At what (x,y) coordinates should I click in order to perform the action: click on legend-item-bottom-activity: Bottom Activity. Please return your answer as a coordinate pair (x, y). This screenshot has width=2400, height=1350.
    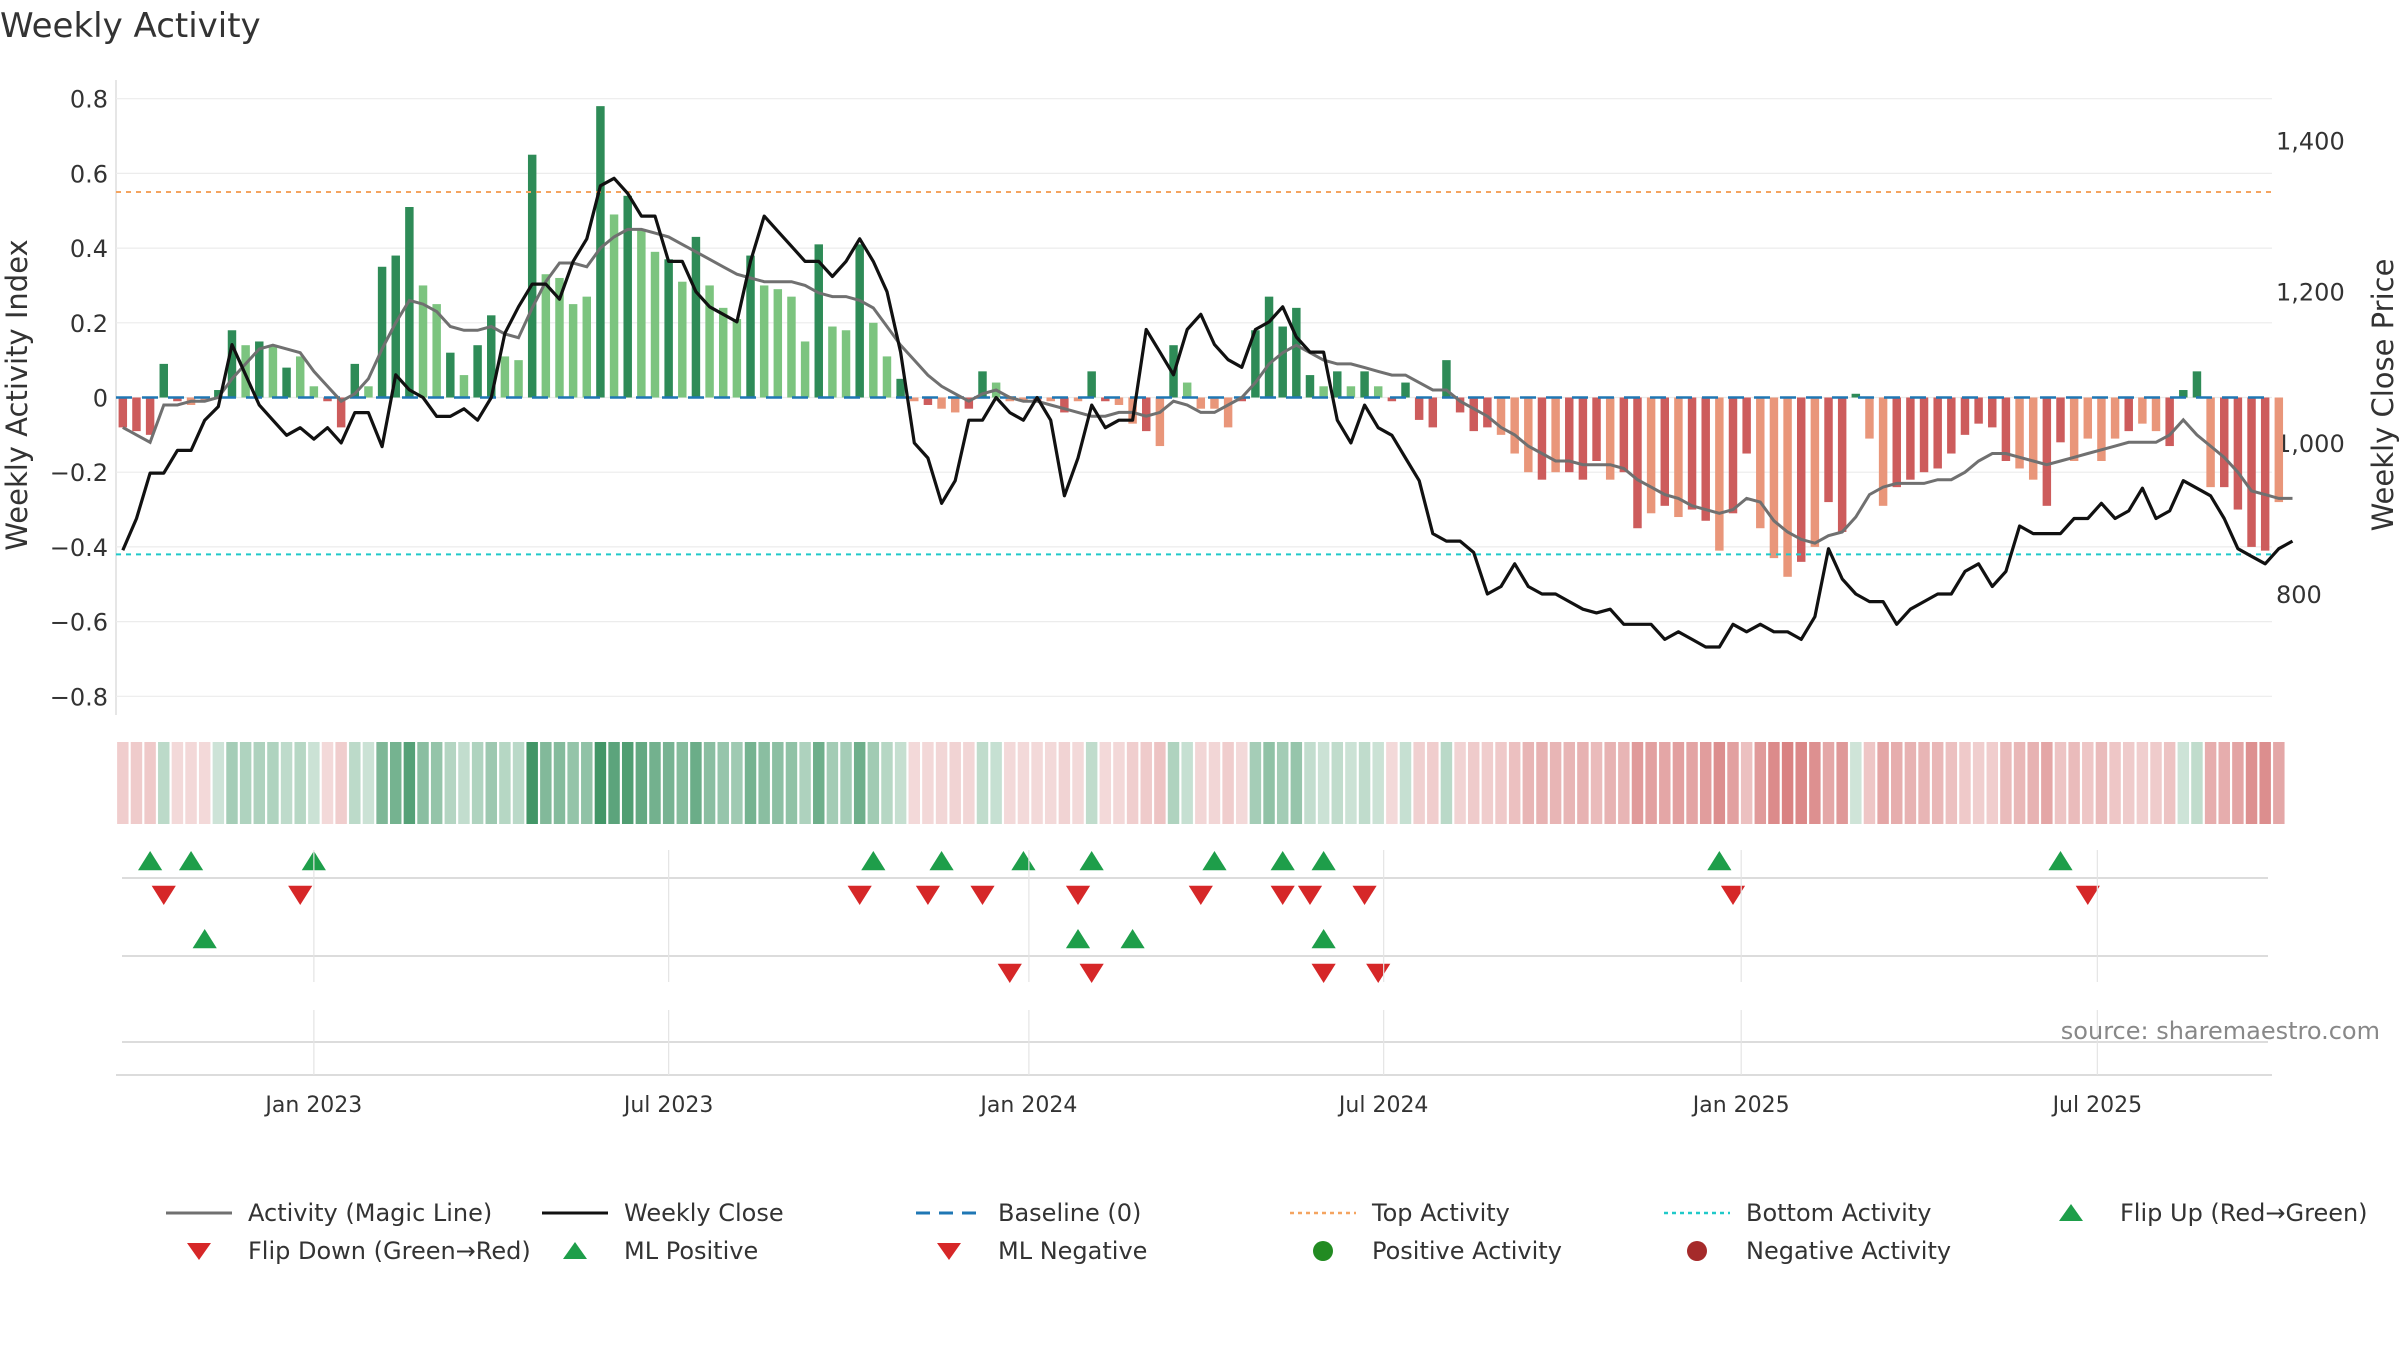
    Looking at the image, I should click on (1796, 1213).